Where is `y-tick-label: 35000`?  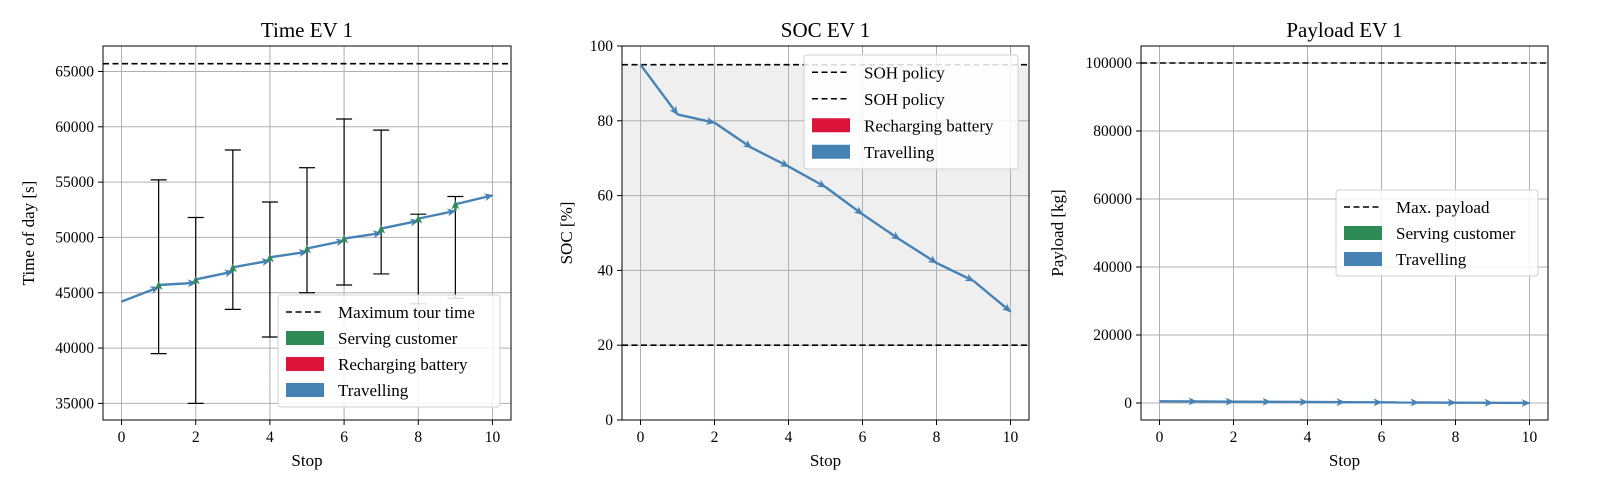 y-tick-label: 35000 is located at coordinates (74, 403).